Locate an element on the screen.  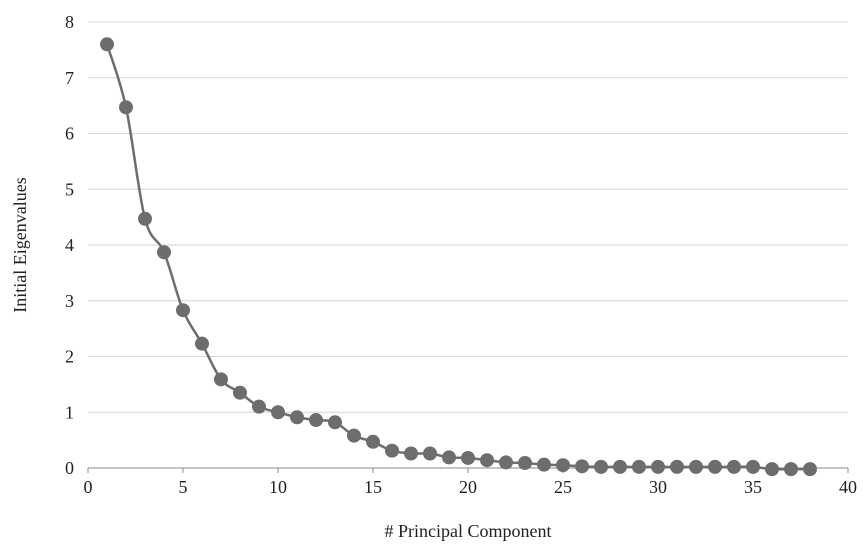
y-tick-labels: 0 1 2 3 4 5 6 7 8 is located at coordinates (69, 245).